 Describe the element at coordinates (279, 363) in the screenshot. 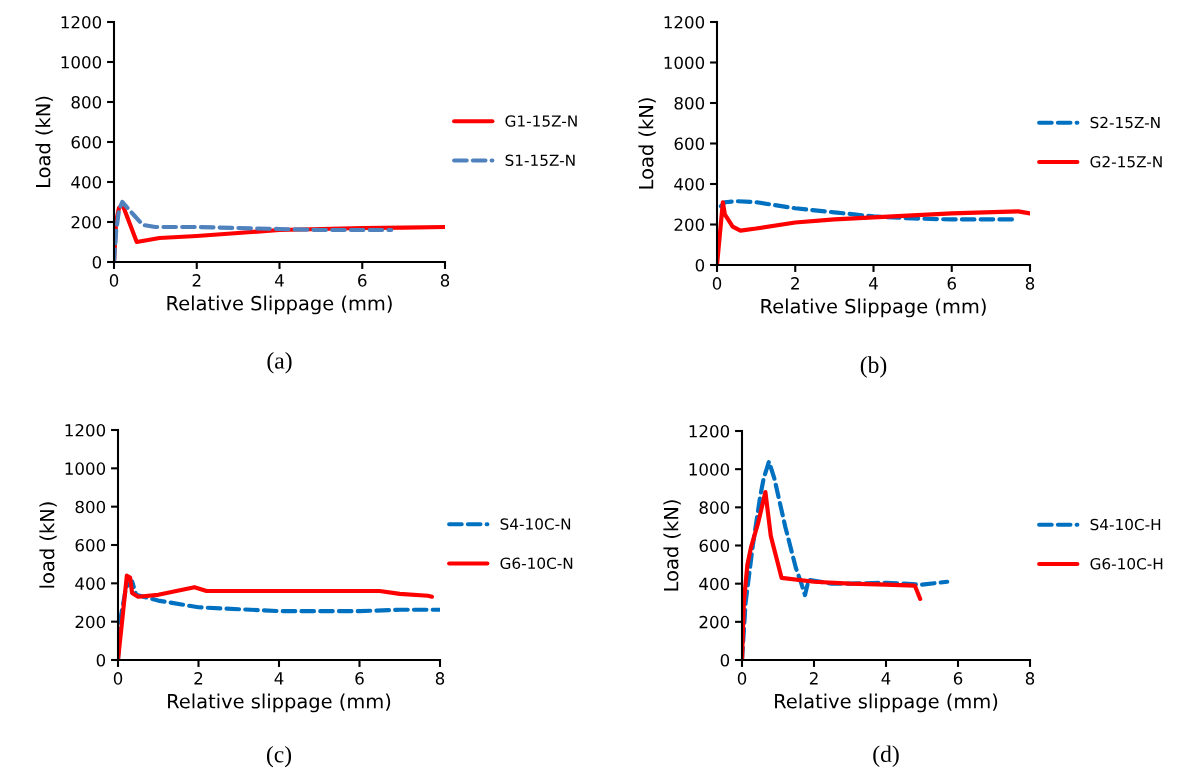

I see `text: (a)` at that location.